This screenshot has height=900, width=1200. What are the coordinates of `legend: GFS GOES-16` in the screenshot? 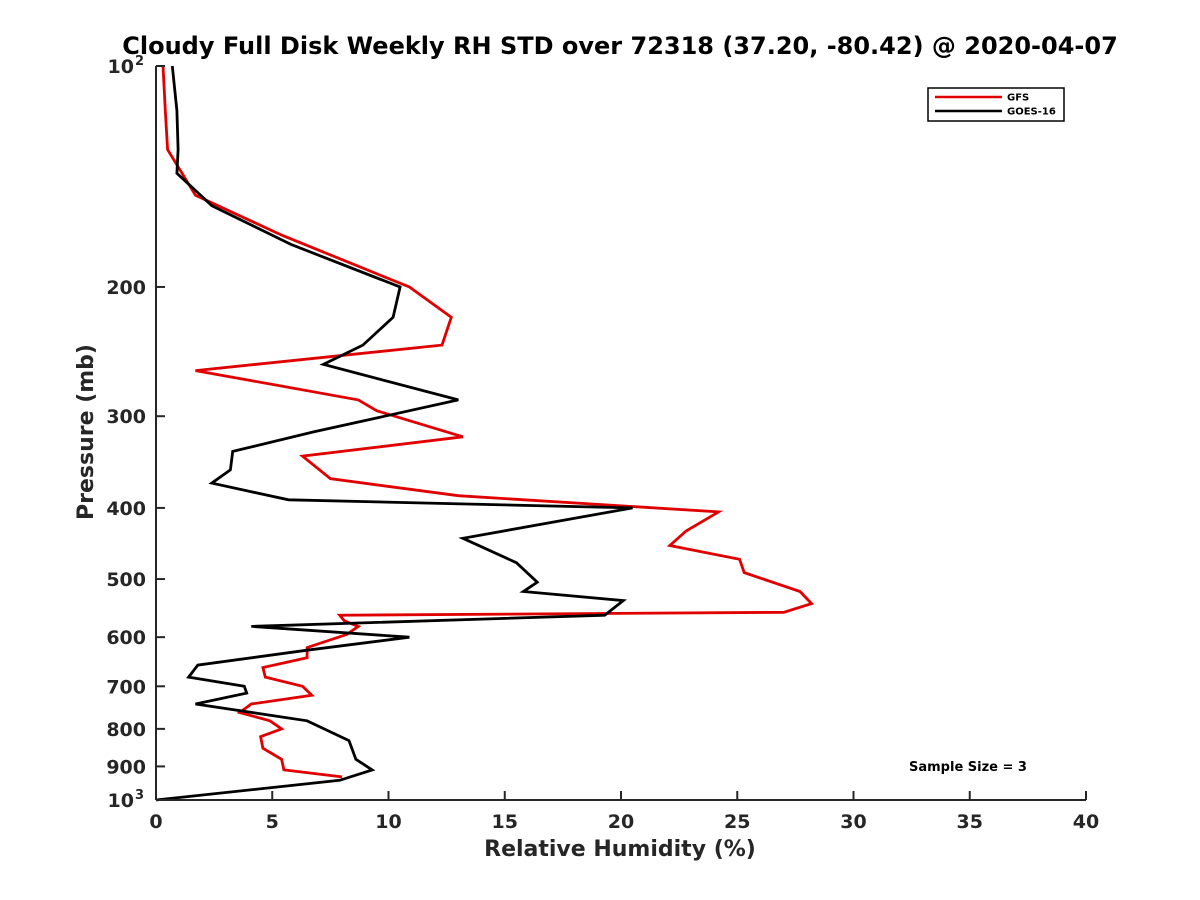 It's located at (996, 104).